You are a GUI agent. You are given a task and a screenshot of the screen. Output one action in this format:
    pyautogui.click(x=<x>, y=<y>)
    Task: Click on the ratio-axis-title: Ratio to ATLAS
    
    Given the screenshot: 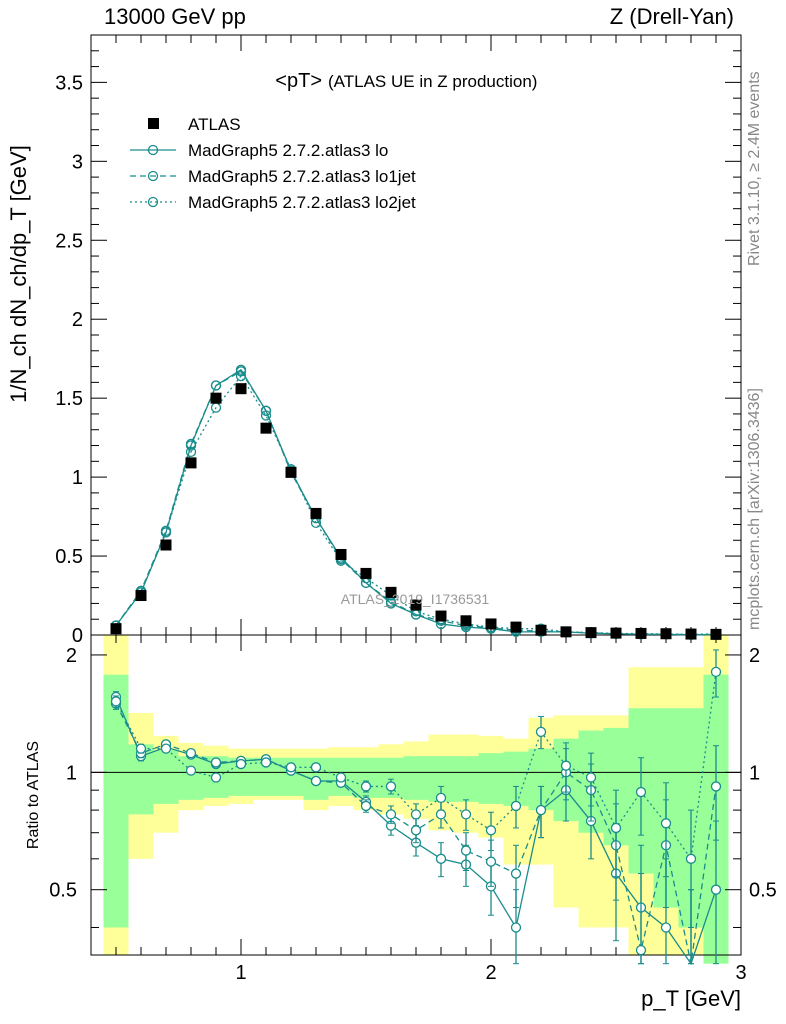 What is the action you would take?
    pyautogui.click(x=33, y=795)
    